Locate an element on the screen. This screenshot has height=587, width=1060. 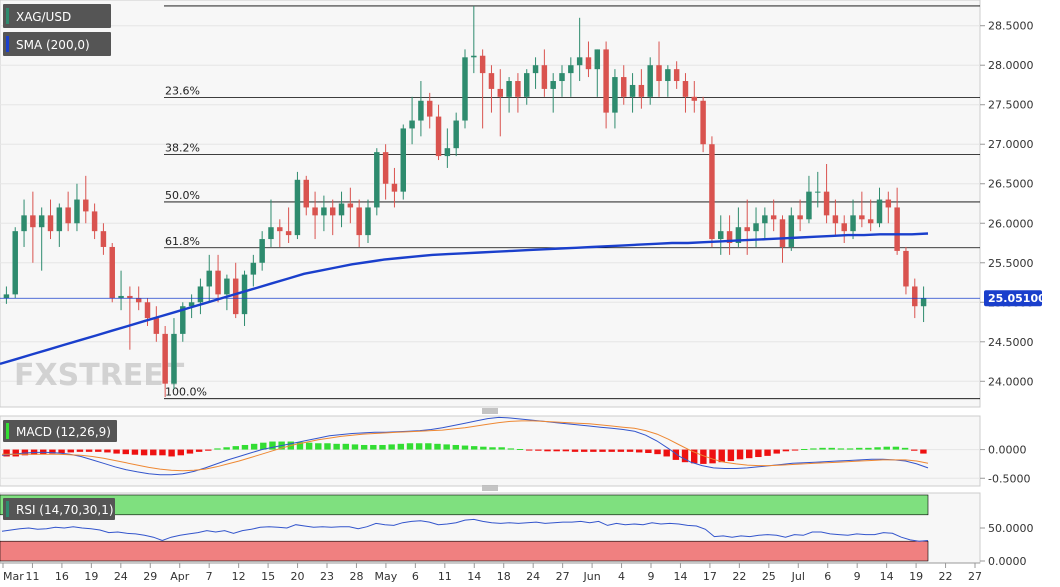
macd-badge is located at coordinates (60, 431).